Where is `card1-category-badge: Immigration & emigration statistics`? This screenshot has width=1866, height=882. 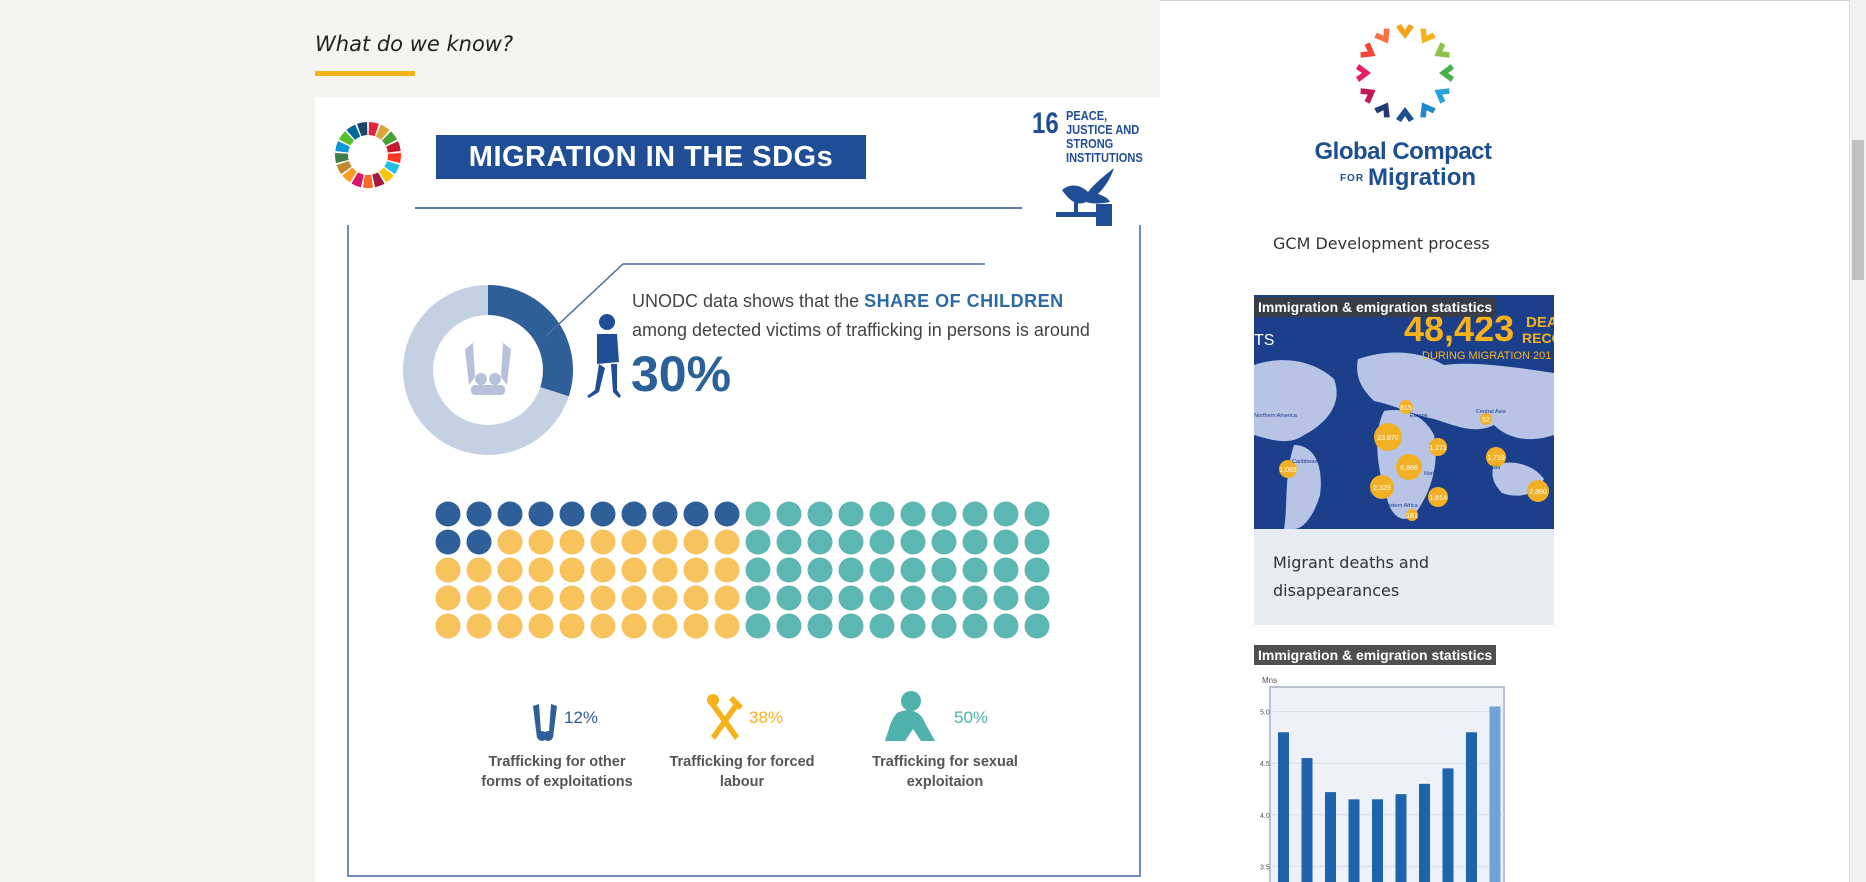 card1-category-badge: Immigration & emigration statistics is located at coordinates (1375, 307).